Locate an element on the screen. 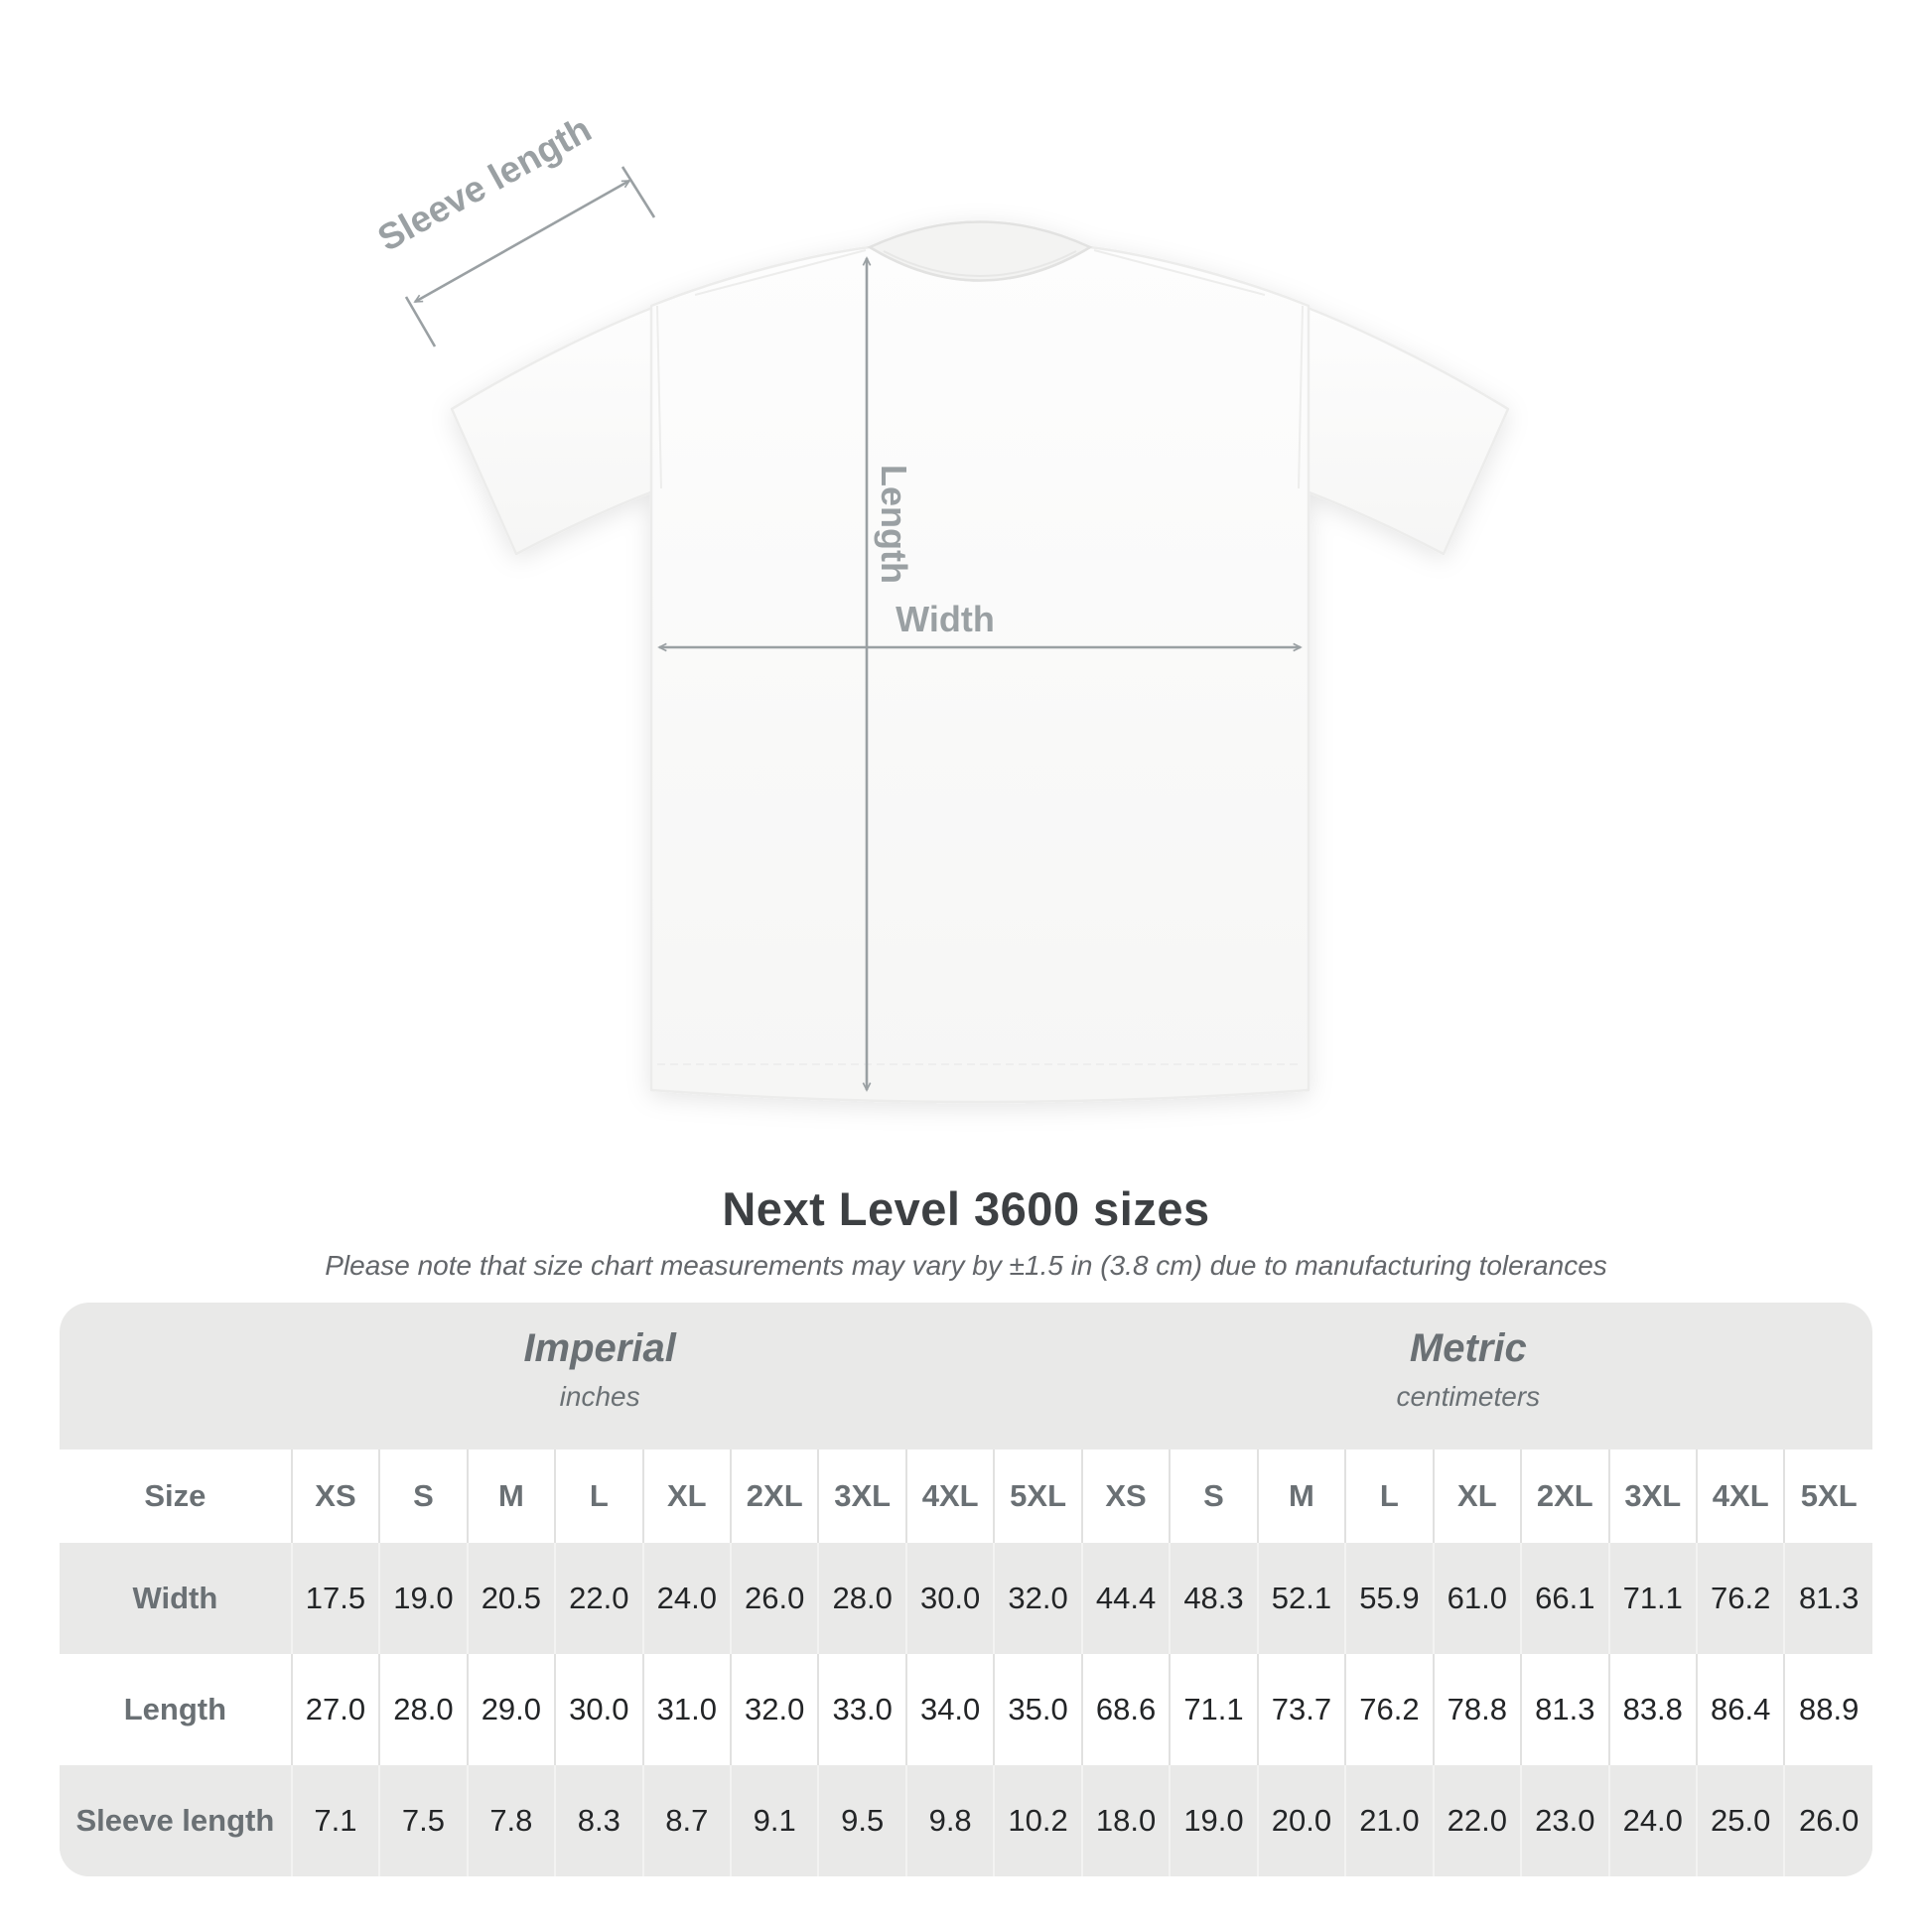 The width and height of the screenshot is (1932, 1932). metric-label: Metric is located at coordinates (1468, 1348).